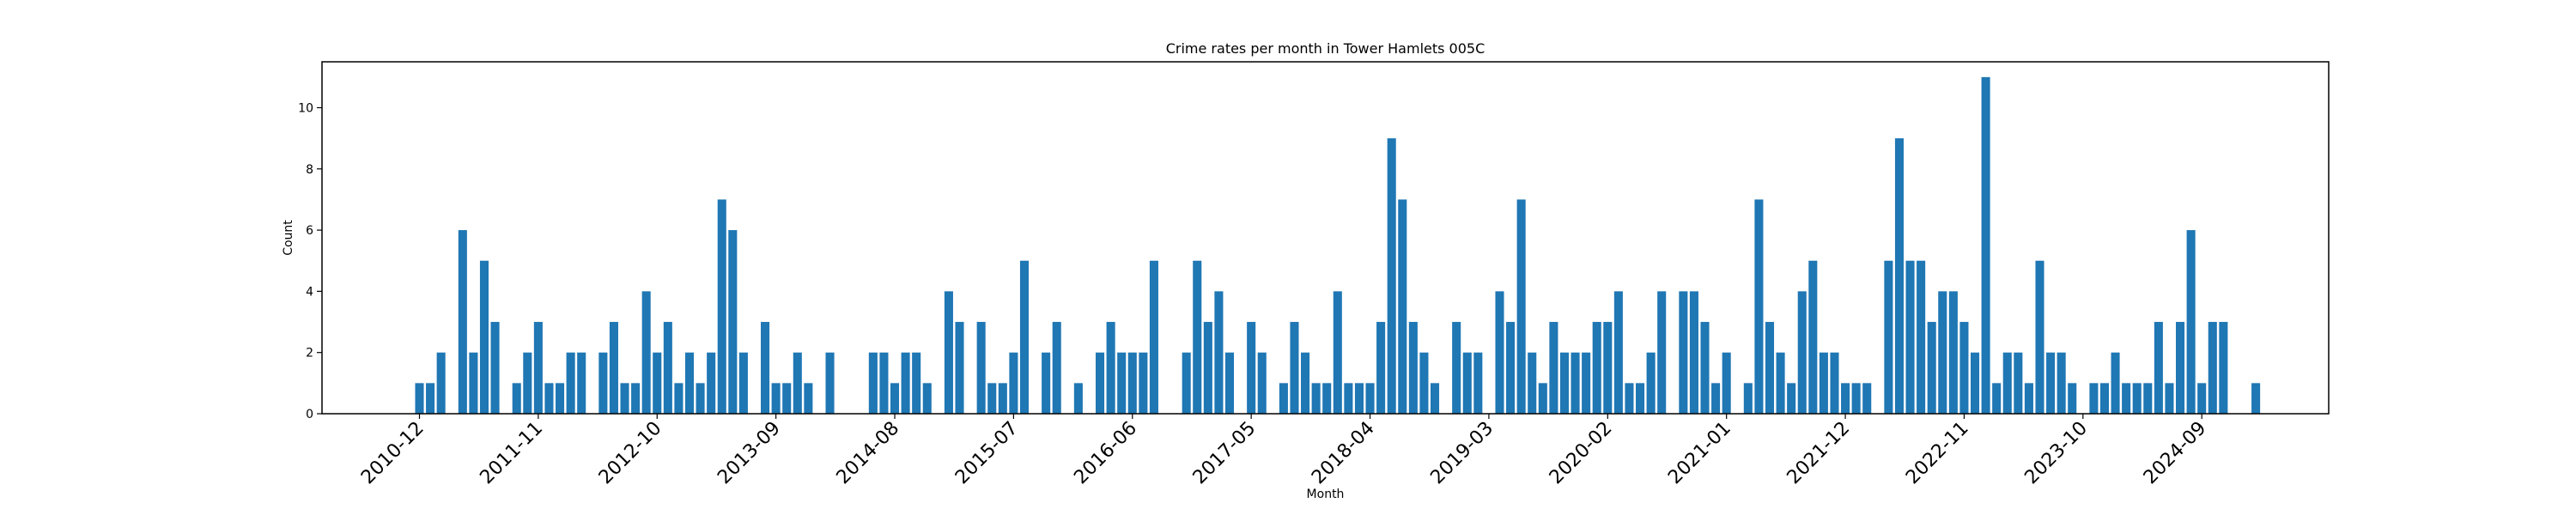 This screenshot has width=2576, height=515. What do you see at coordinates (310, 261) in the screenshot?
I see `y-axis: 0 2 4 6 8 10` at bounding box center [310, 261].